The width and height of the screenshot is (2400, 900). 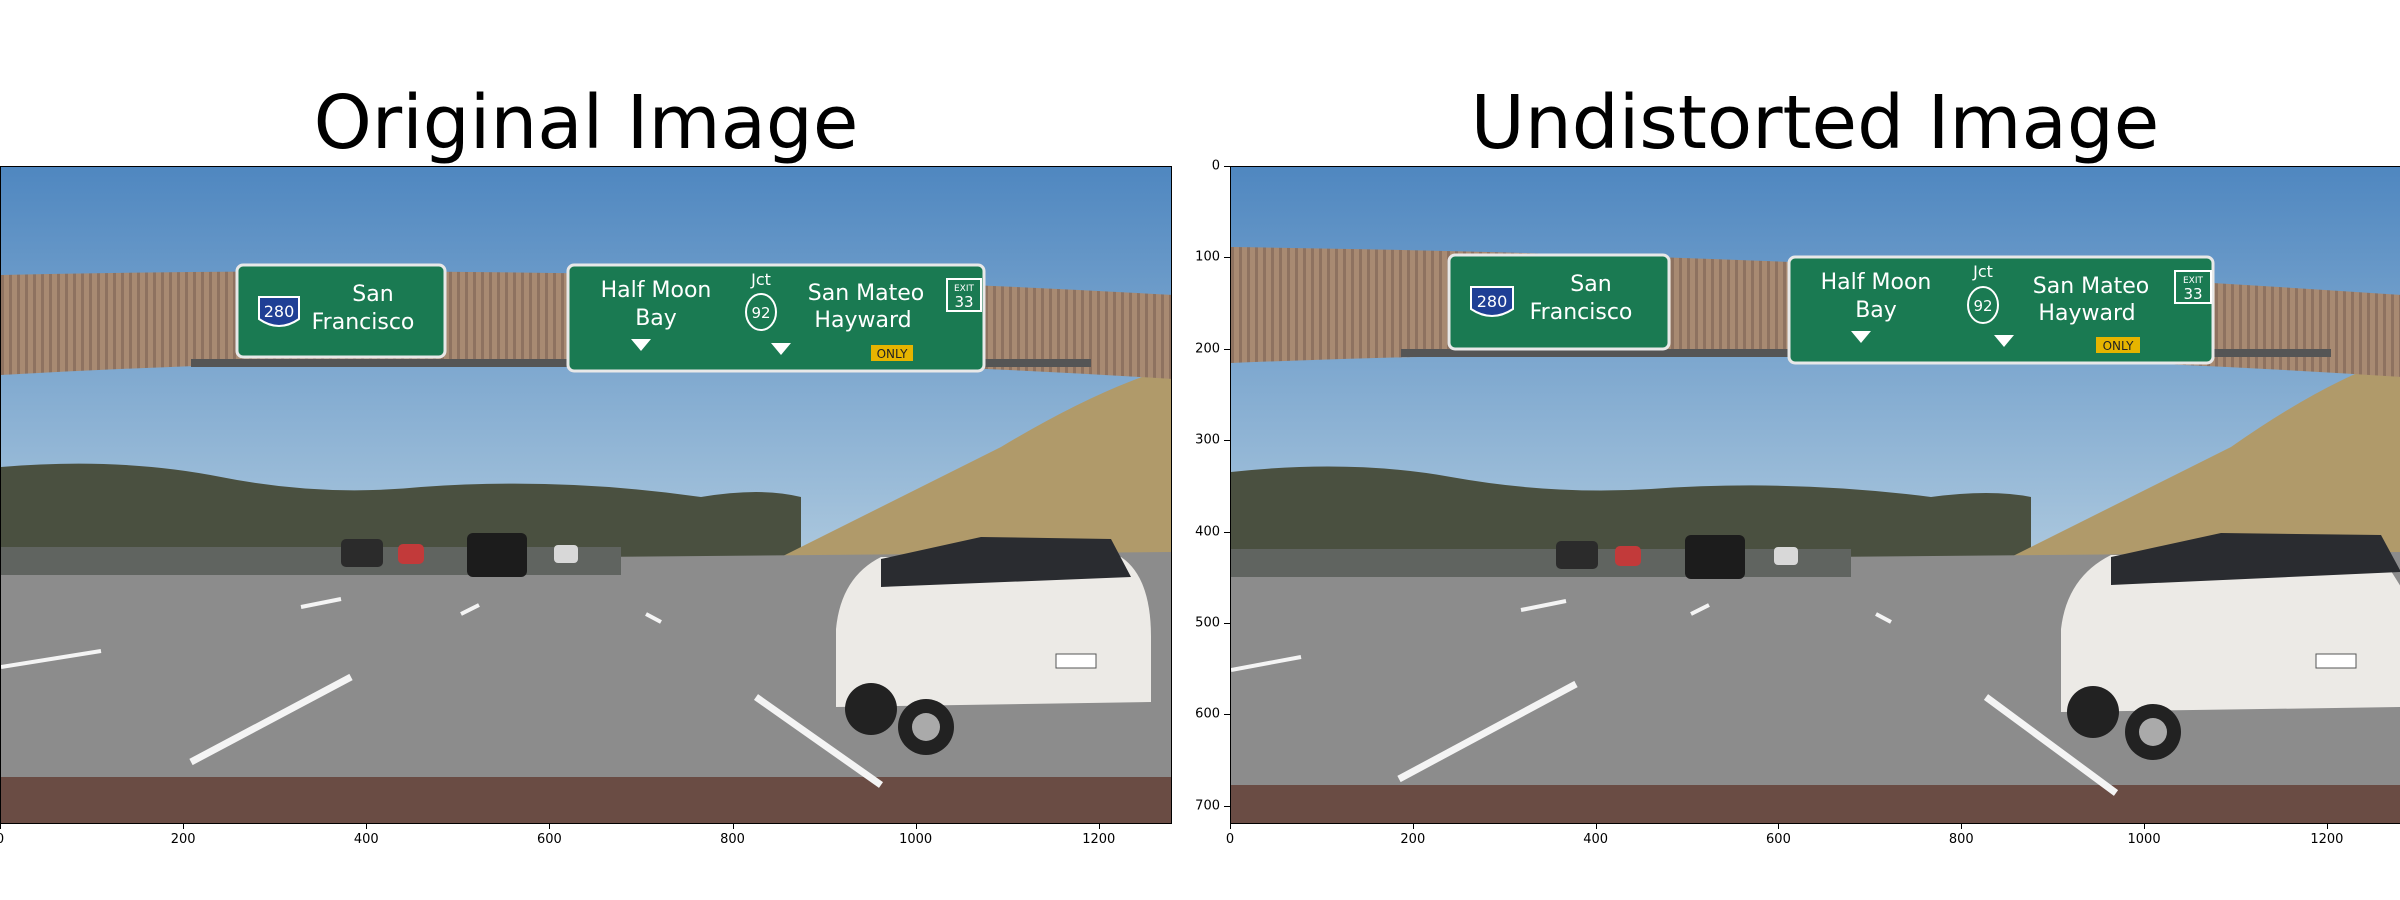 I want to click on x-tick-label-right: 600, so click(x=1778, y=839).